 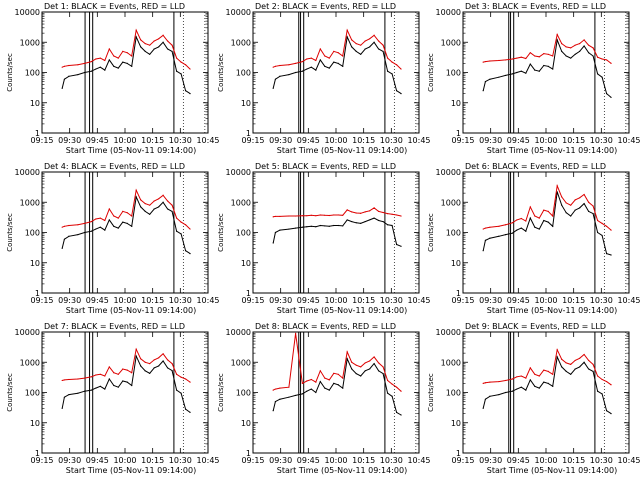 What do you see at coordinates (336, 232) in the screenshot?
I see `plot-frame` at bounding box center [336, 232].